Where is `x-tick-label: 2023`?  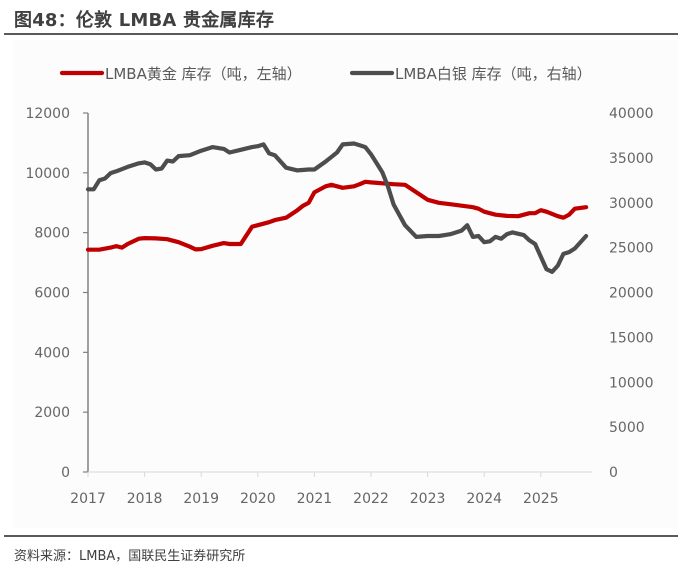 x-tick-label: 2023 is located at coordinates (428, 499).